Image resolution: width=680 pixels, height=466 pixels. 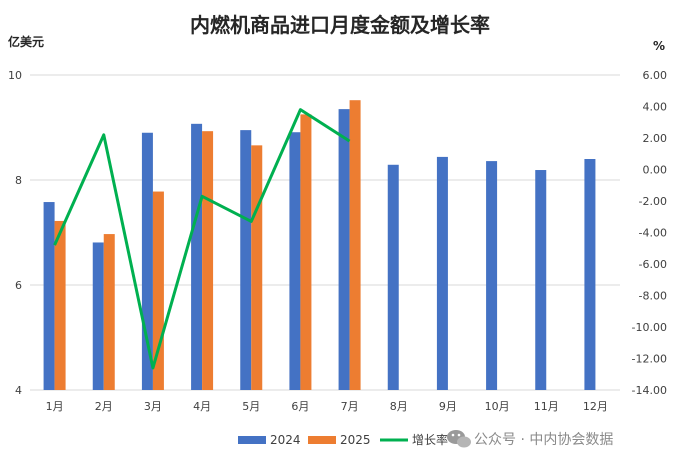 I want to click on legend-label: 2024, so click(x=285, y=440).